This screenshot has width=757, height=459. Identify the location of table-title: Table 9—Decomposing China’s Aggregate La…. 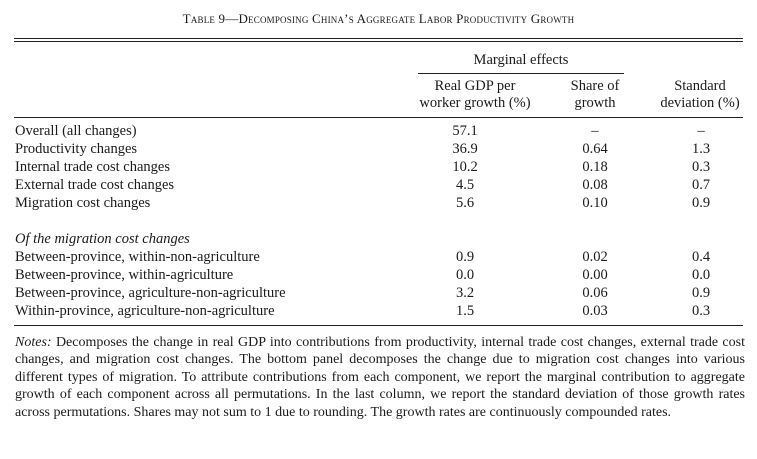
(378, 18).